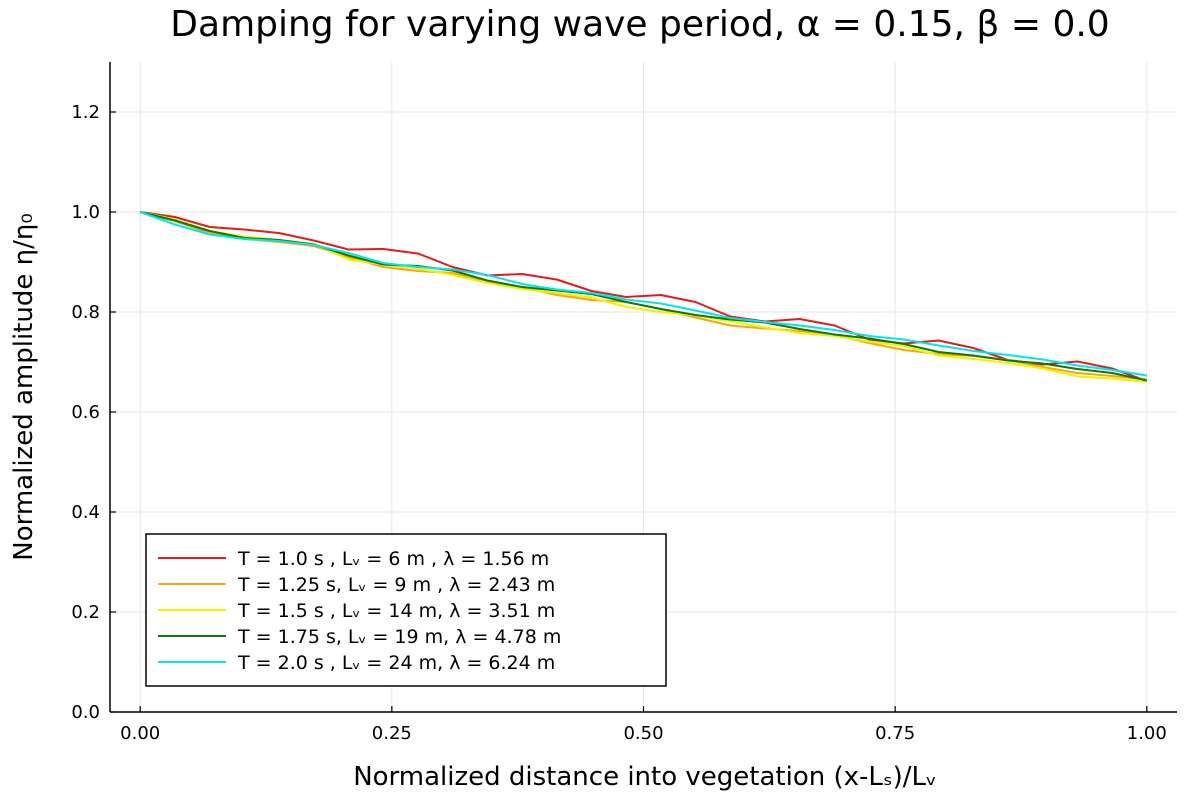 The image size is (1200, 800). Describe the element at coordinates (396, 611) in the screenshot. I see `legend-label: T = 1.5 s , Lᵥ = 14 m, λ = 3.51 m` at that location.